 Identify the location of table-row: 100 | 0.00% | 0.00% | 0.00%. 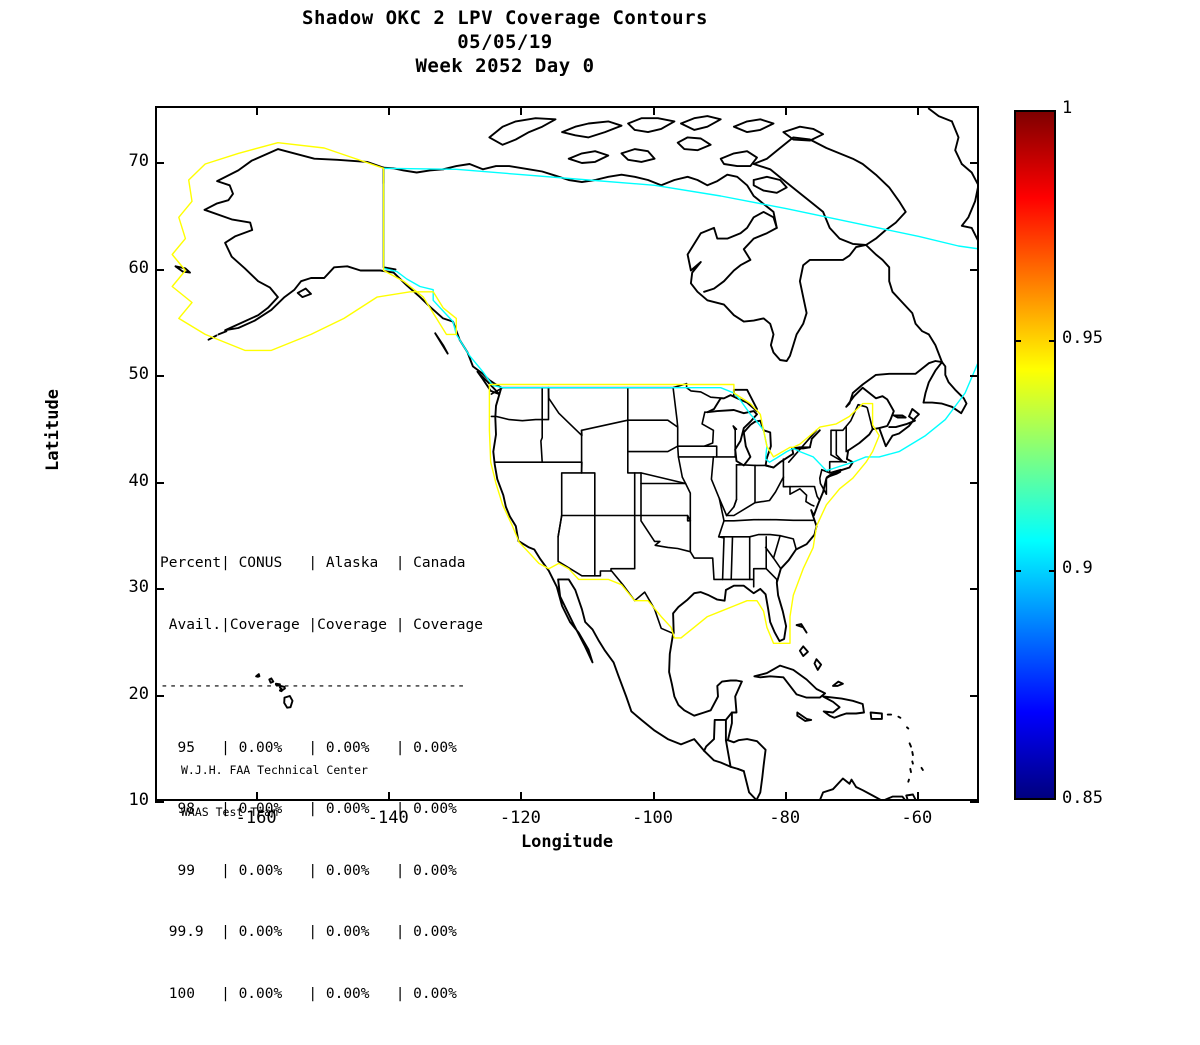
(308, 993).